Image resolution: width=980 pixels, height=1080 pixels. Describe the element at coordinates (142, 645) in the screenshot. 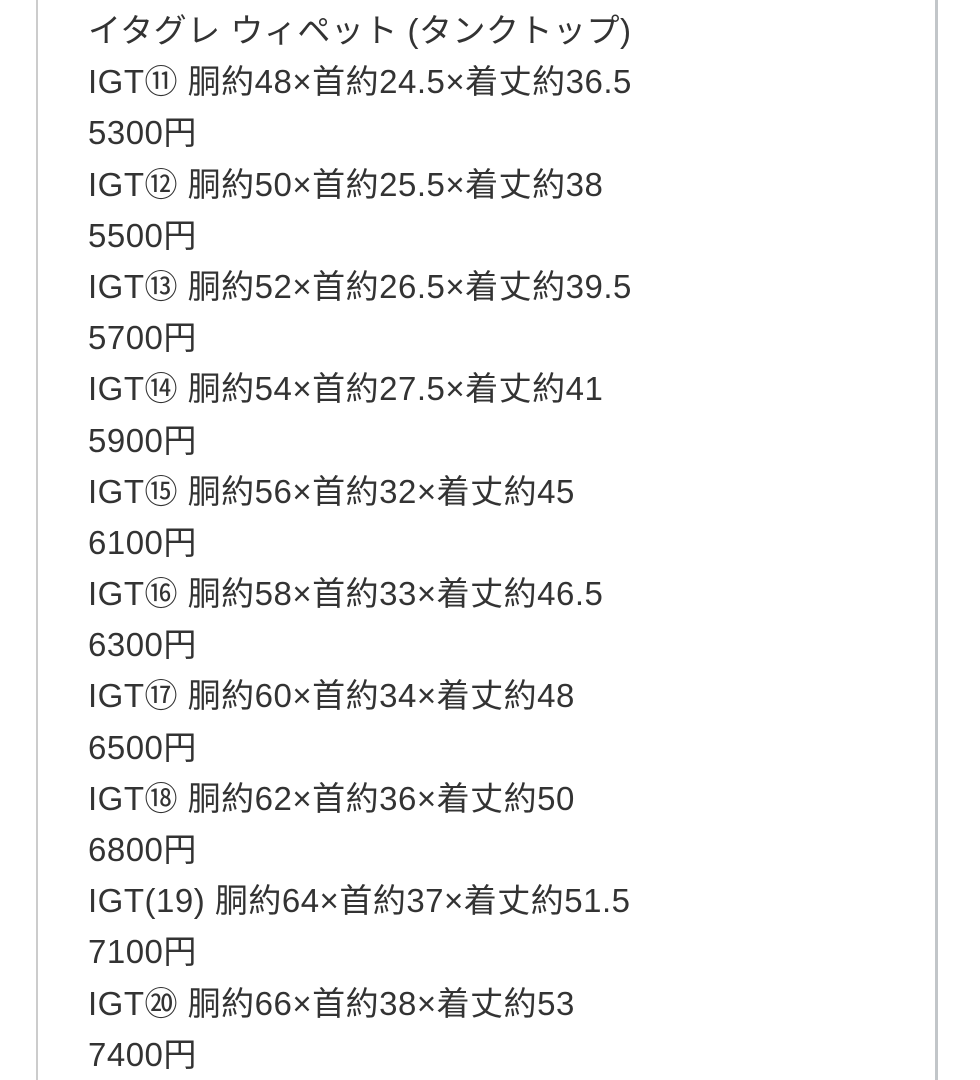

I see `price-line: 6300円` at that location.